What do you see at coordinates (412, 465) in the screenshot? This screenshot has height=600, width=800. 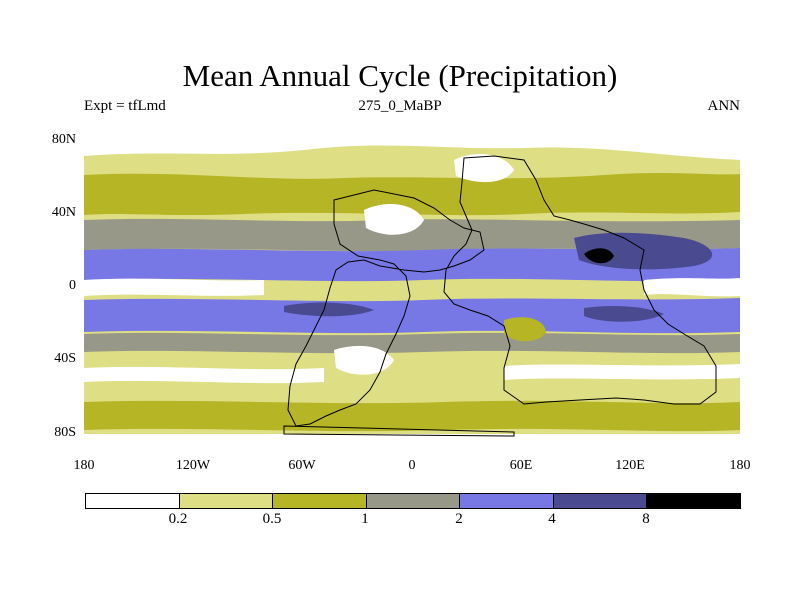 I see `lon-label-0: 0` at bounding box center [412, 465].